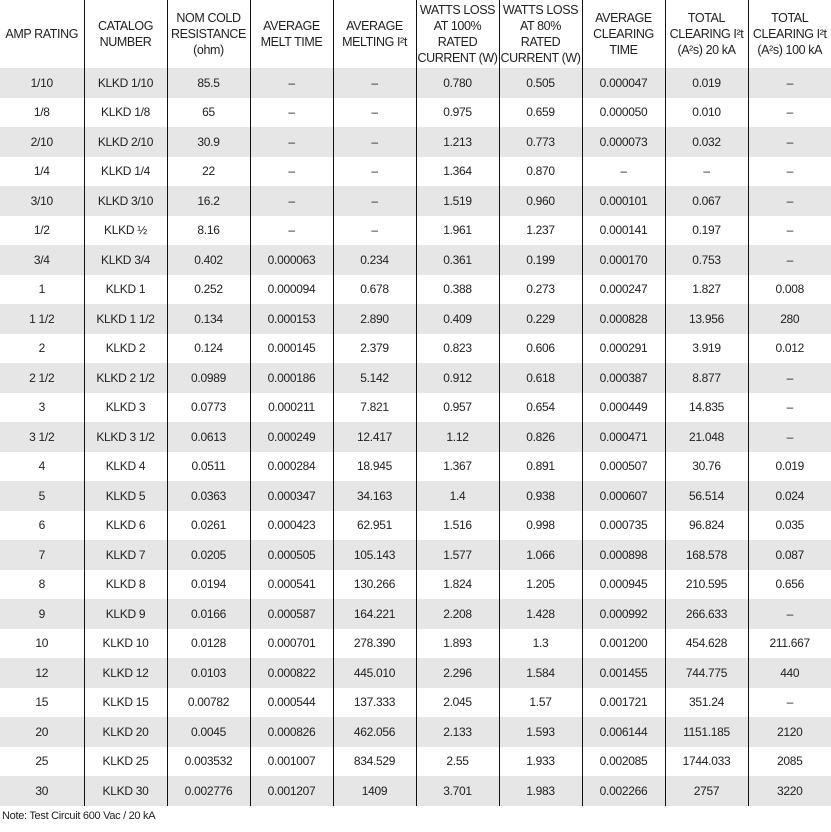 The width and height of the screenshot is (831, 832). What do you see at coordinates (42, 289) in the screenshot?
I see `cell-amp-rating: 1` at bounding box center [42, 289].